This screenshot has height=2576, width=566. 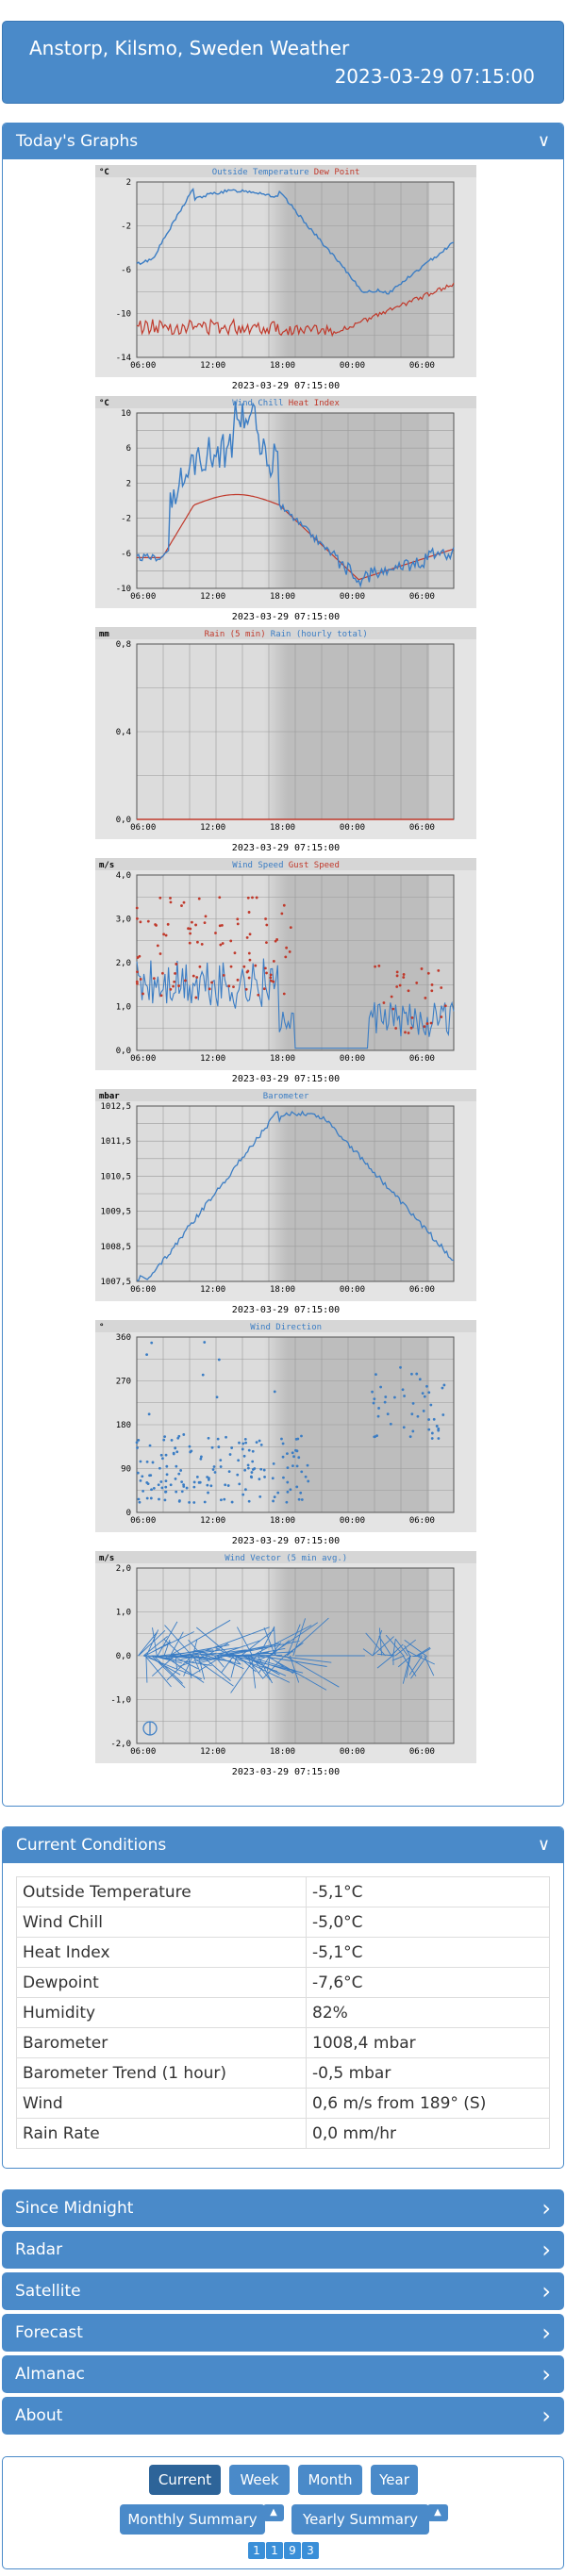 What do you see at coordinates (330, 2480) in the screenshot?
I see `month-button: Month` at bounding box center [330, 2480].